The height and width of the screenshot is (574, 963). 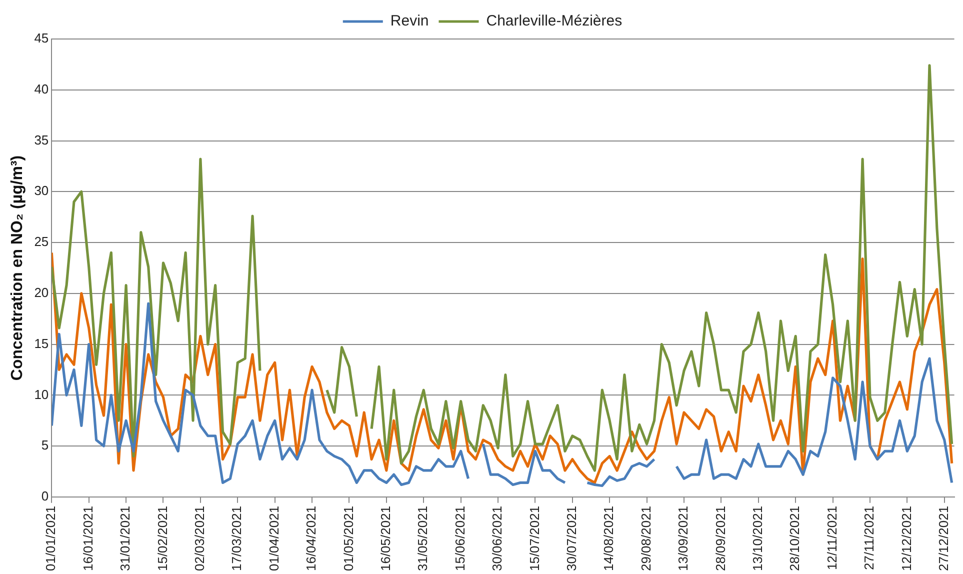 I want to click on x-tick-label: 27/12/2021, so click(x=943, y=539).